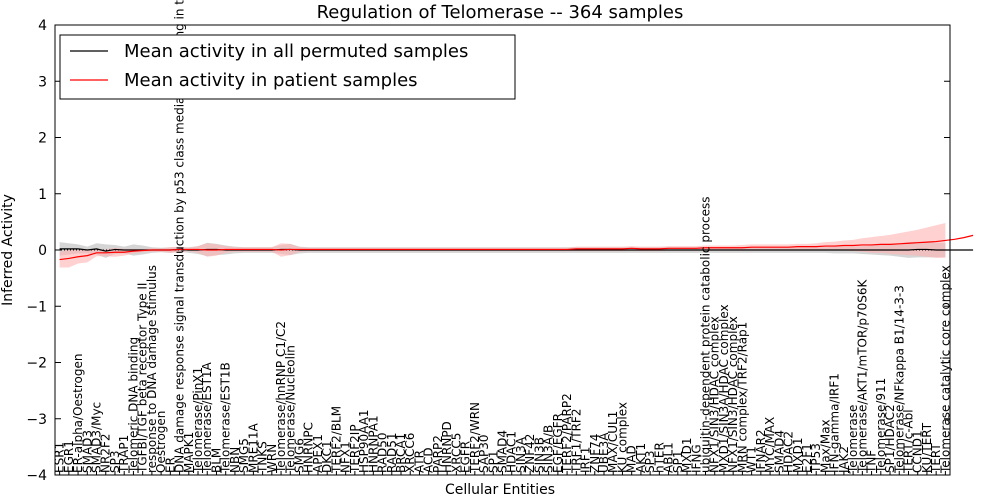  Describe the element at coordinates (715, 394) in the screenshot. I see `category-label: NFX1/SIN3/HDAC complex` at that location.